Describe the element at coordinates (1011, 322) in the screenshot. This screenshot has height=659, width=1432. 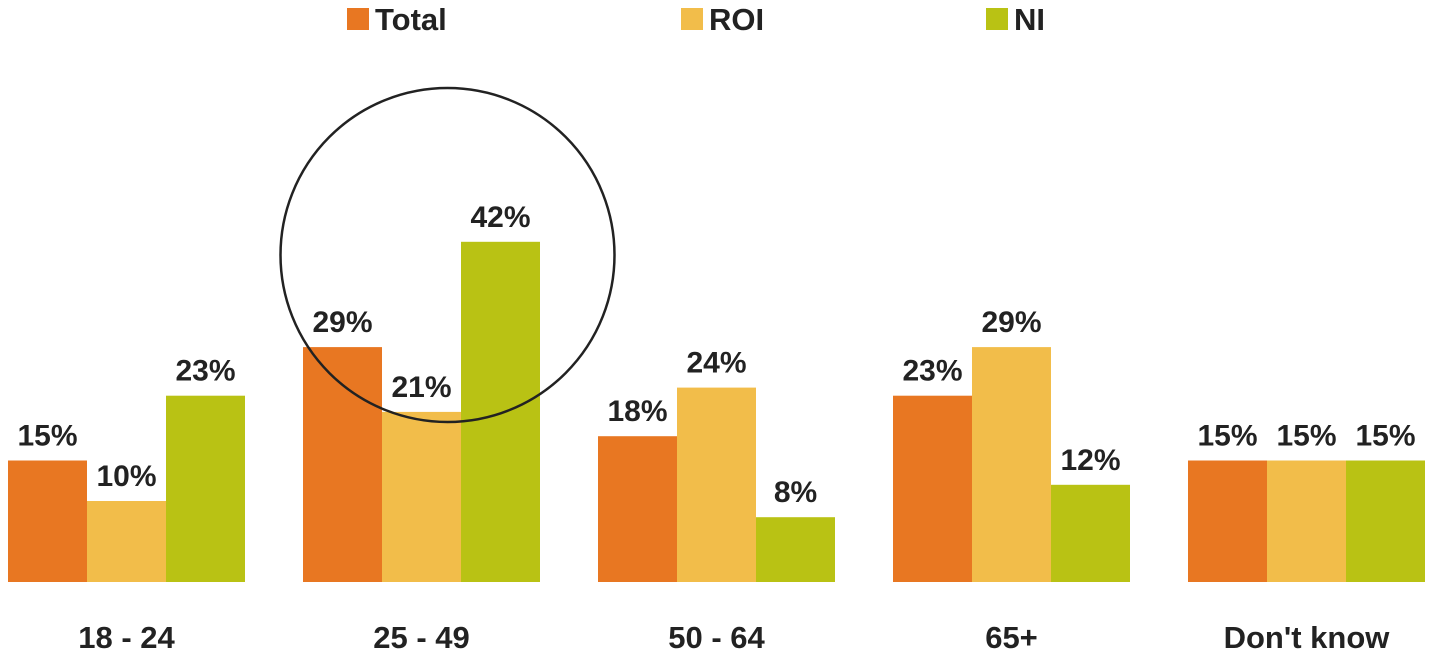
I see `data-label-roi-65: 29%` at that location.